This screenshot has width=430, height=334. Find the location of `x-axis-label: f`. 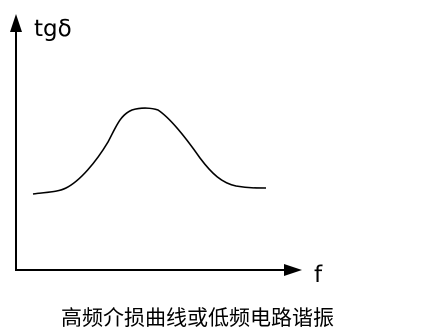

x-axis-label: f is located at coordinates (318, 275).